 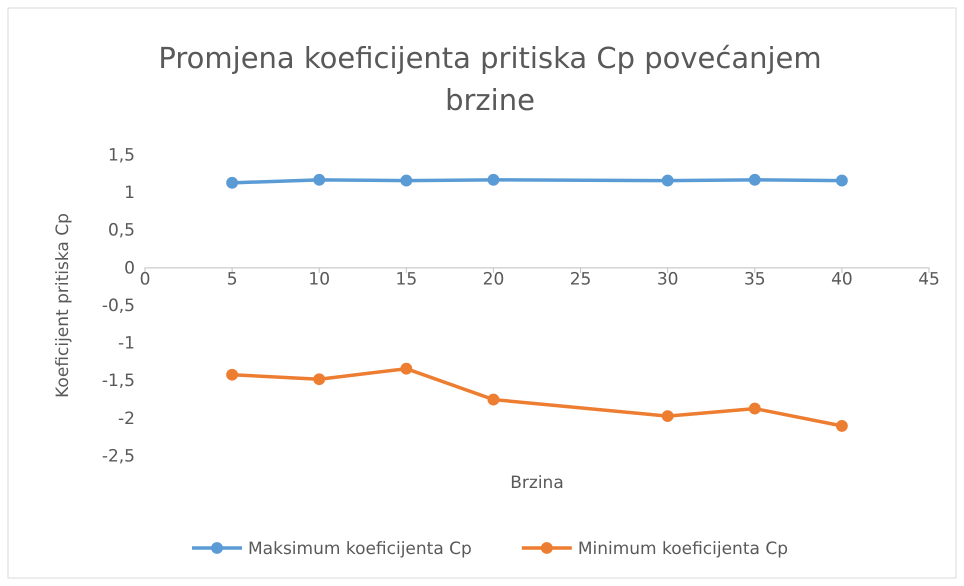 What do you see at coordinates (118, 456) in the screenshot?
I see `y-tick-label: -2,5` at bounding box center [118, 456].